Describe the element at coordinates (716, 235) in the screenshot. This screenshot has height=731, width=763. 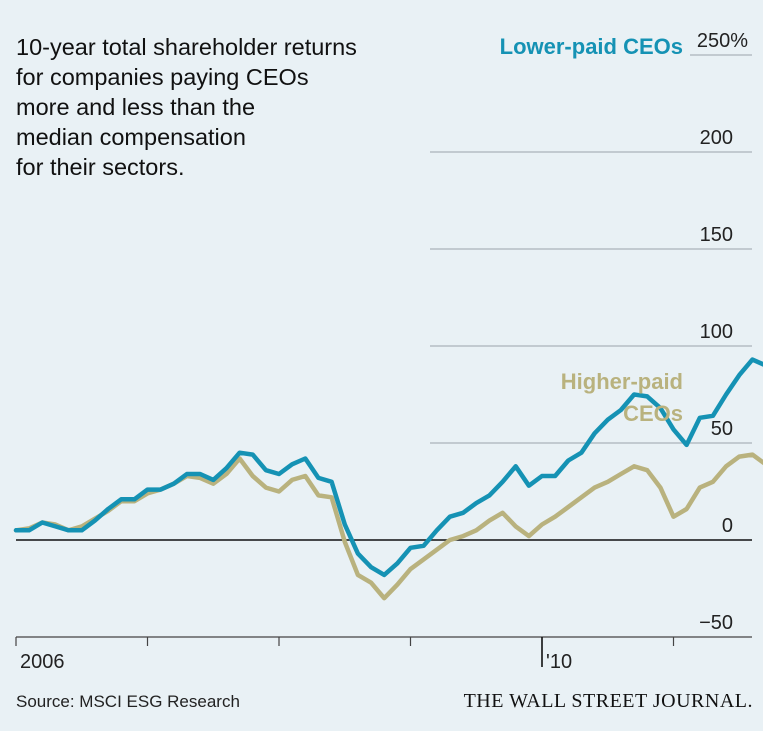
I see `y-tick-label: 150` at that location.